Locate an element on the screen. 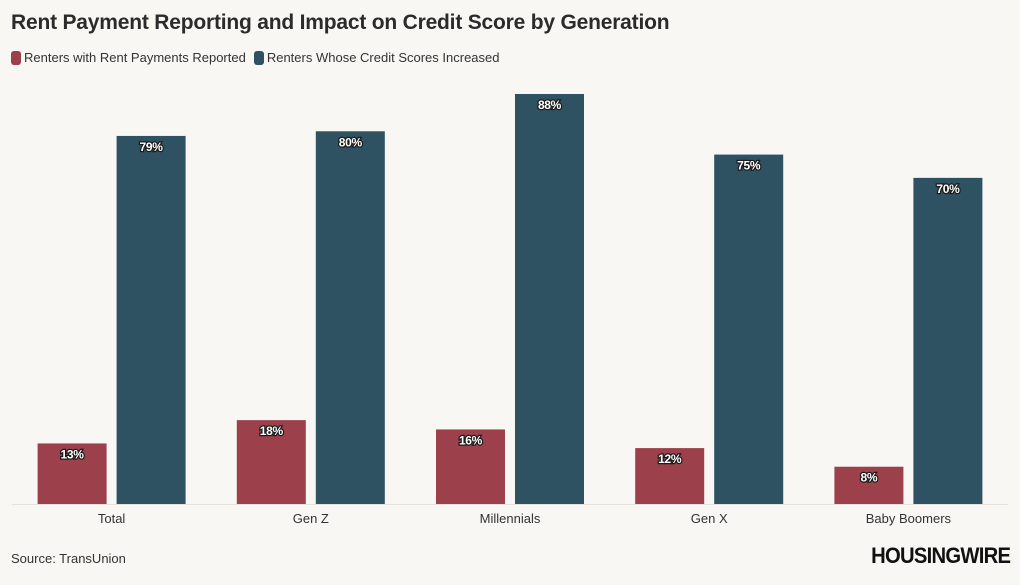 The height and width of the screenshot is (585, 1020). bar-increased-millennials is located at coordinates (549, 299).